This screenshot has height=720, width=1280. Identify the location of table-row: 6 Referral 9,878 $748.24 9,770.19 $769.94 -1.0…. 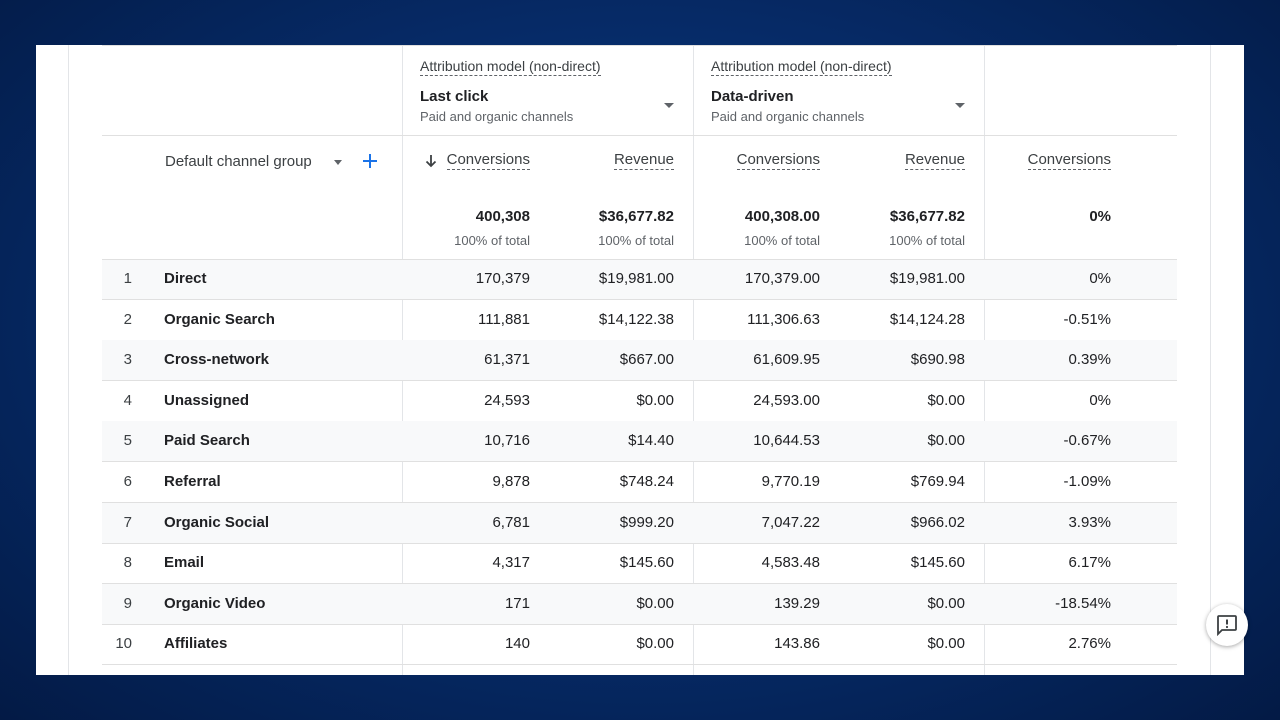
(639, 482).